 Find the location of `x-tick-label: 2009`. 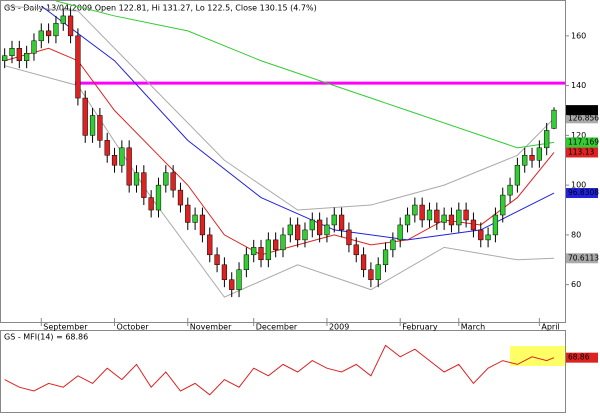

x-tick-label: 2009 is located at coordinates (339, 327).